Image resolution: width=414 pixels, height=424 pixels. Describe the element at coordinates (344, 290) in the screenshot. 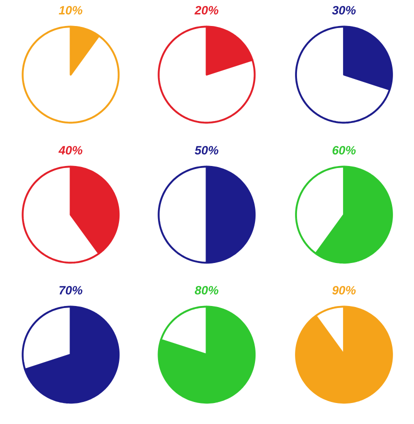

I see `chart-title: 90%` at that location.